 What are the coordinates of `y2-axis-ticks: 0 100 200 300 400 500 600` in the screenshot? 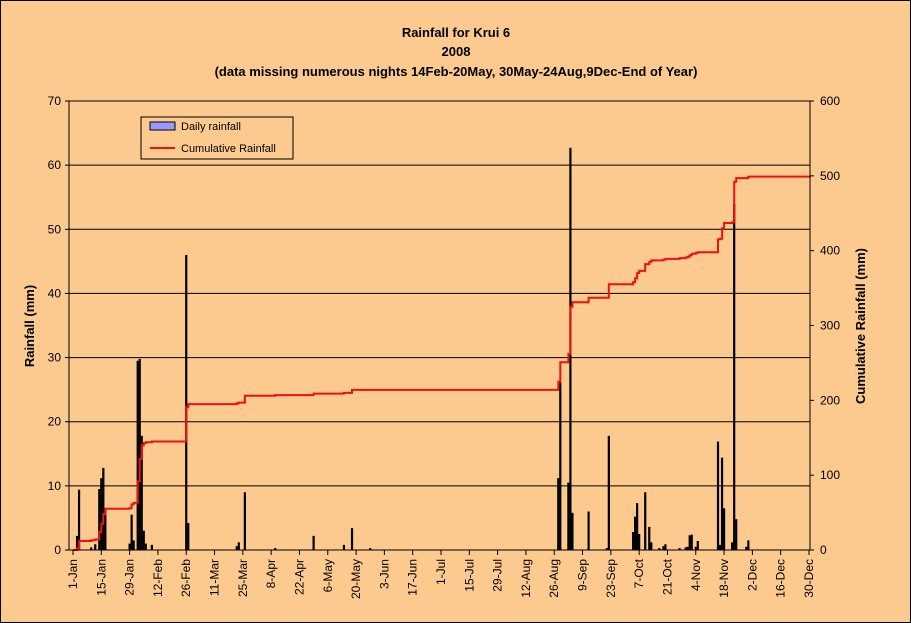 It's located at (825, 325).